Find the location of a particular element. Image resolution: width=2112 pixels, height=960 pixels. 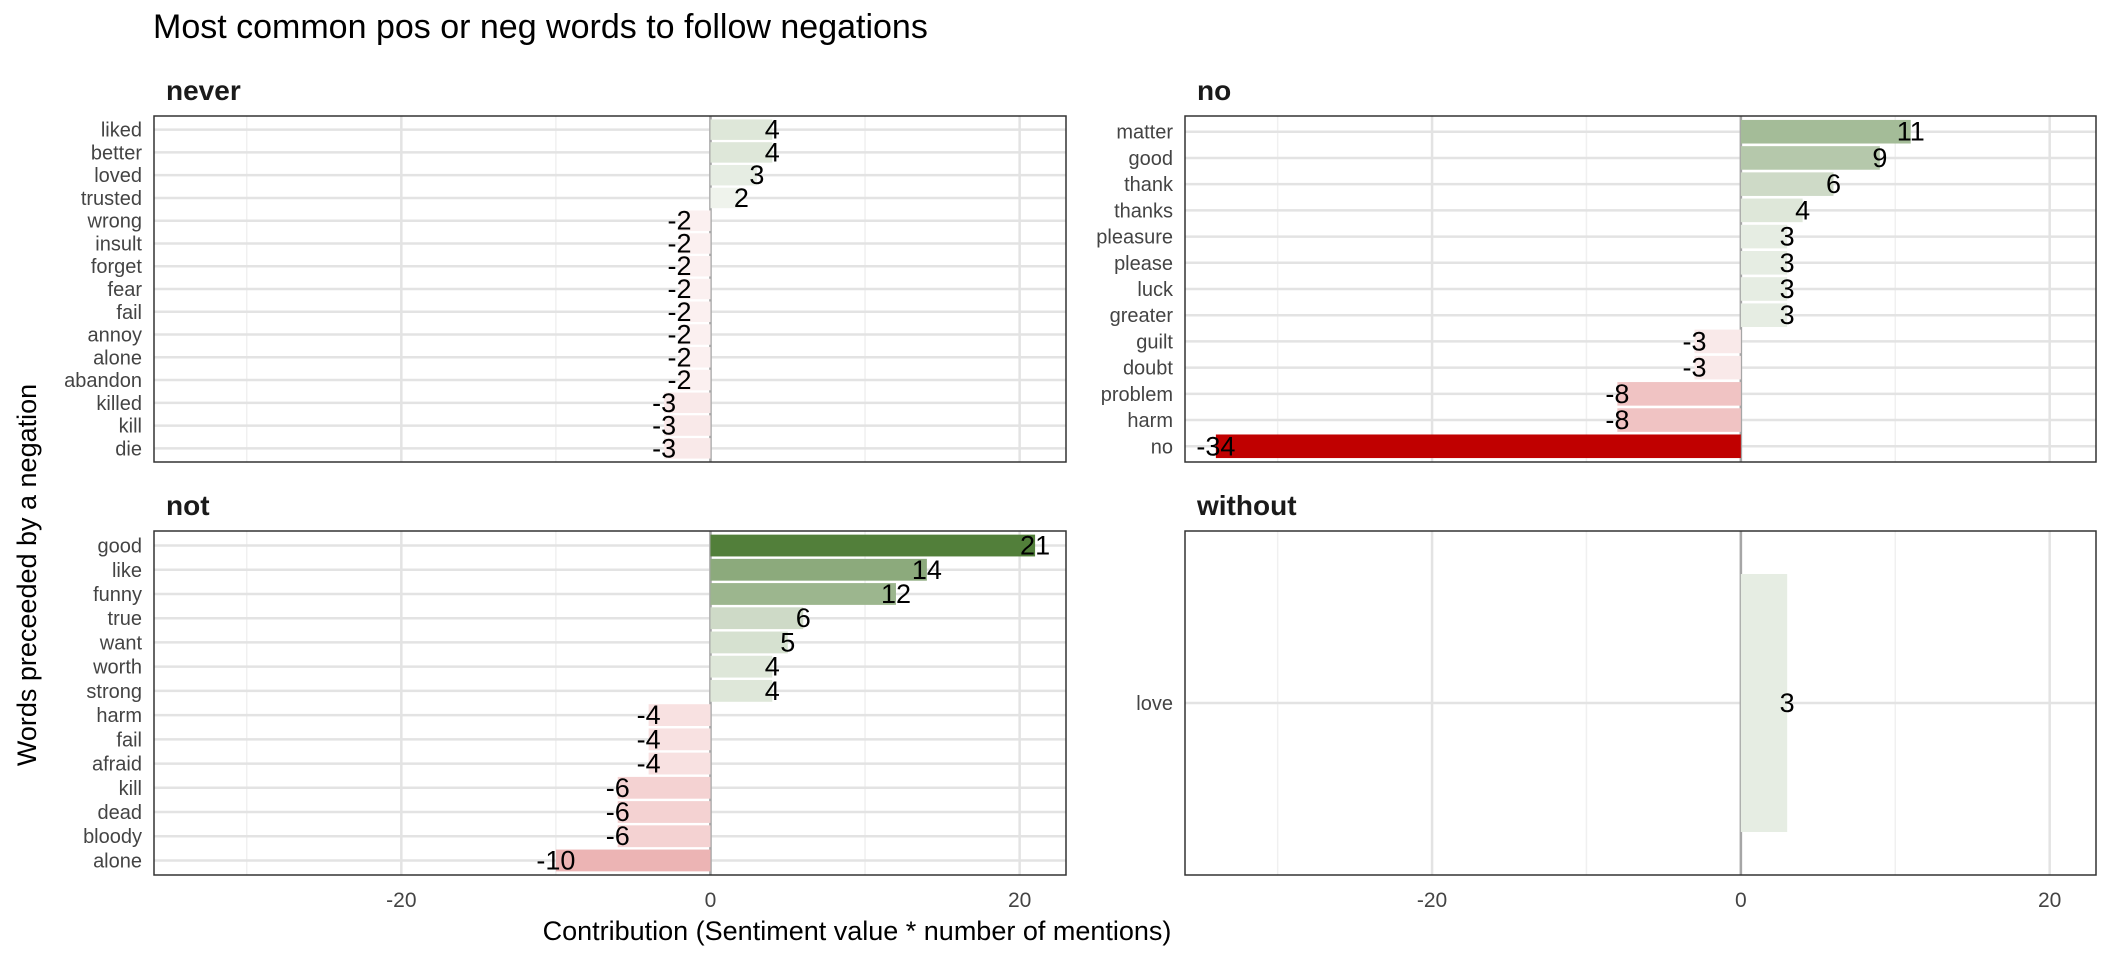

bar-not-worth is located at coordinates (741, 666).